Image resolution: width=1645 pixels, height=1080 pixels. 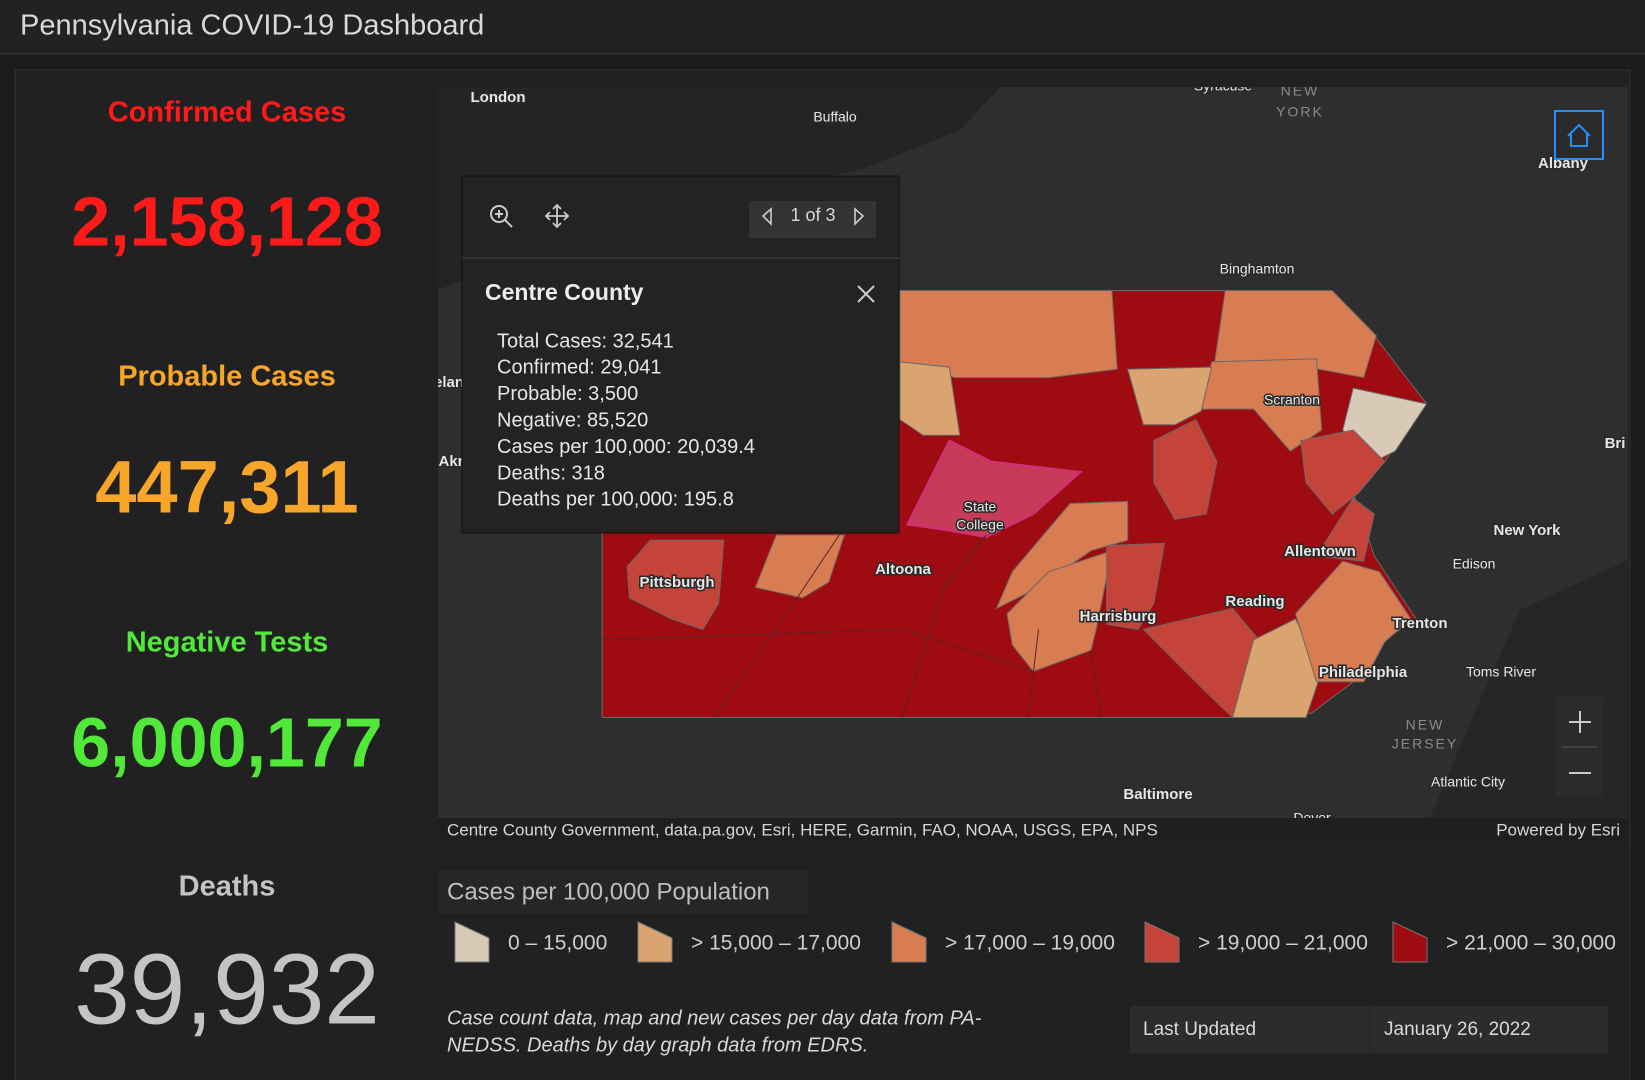 I want to click on popup-field: Negative: 85,520, so click(x=572, y=420).